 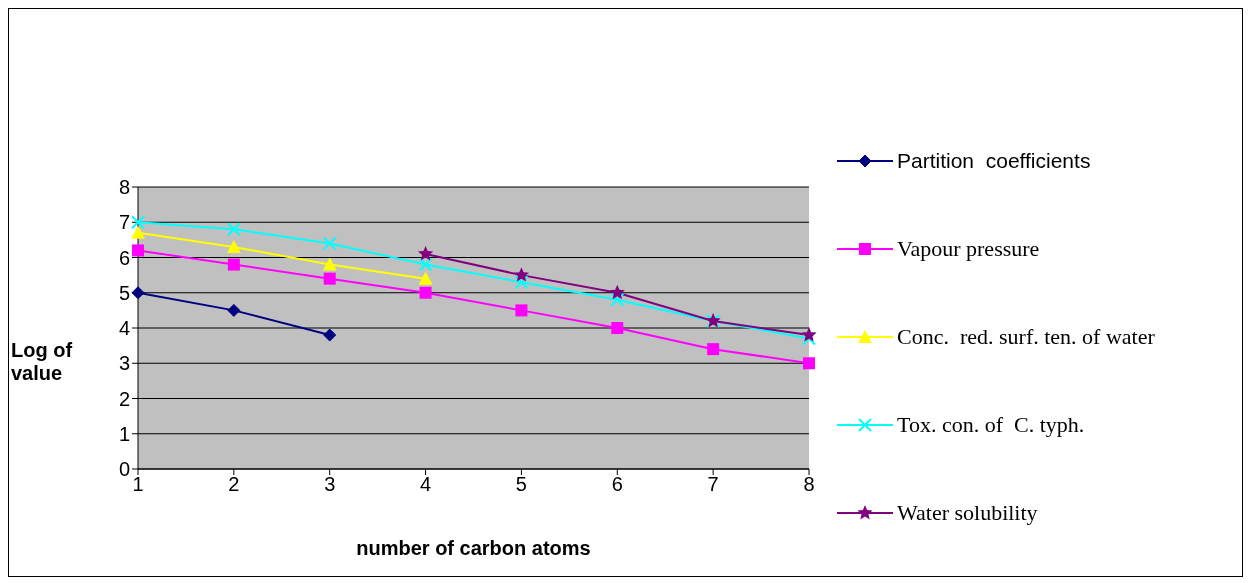 What do you see at coordinates (521, 484) in the screenshot?
I see `x-tick-label: 5` at bounding box center [521, 484].